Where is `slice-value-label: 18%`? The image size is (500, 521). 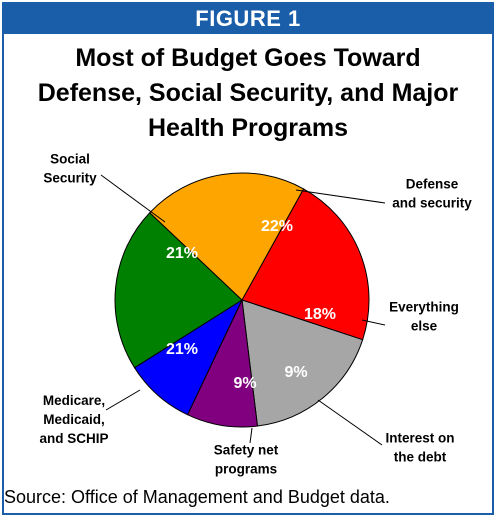 slice-value-label: 18% is located at coordinates (320, 314).